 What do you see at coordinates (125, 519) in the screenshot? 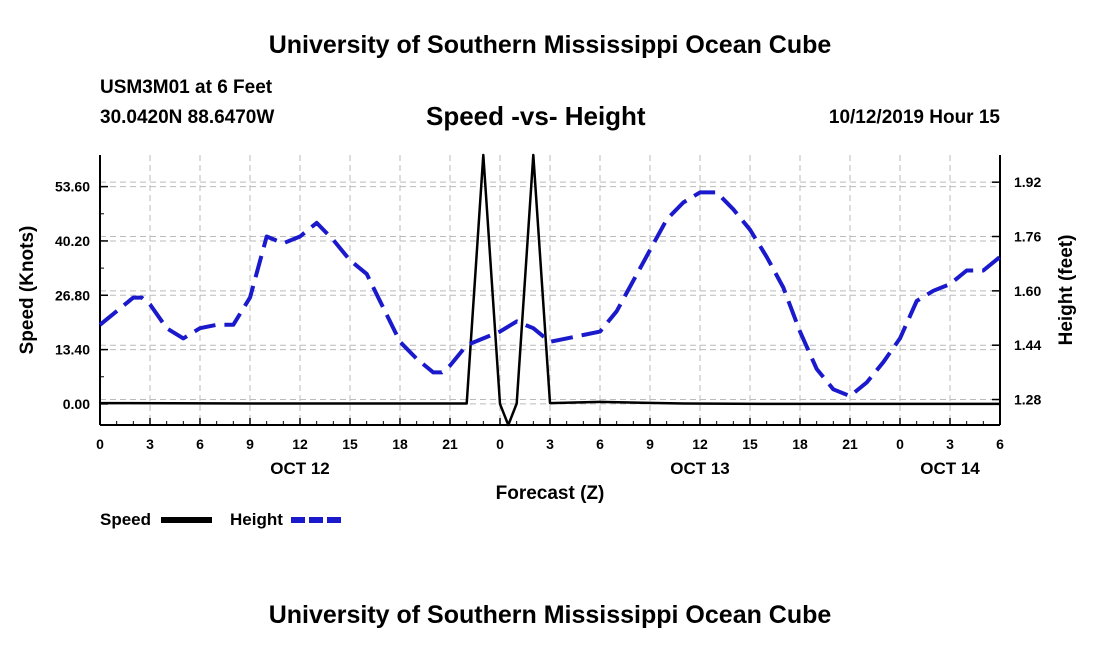
I see `legend-label-speed: Speed` at bounding box center [125, 519].